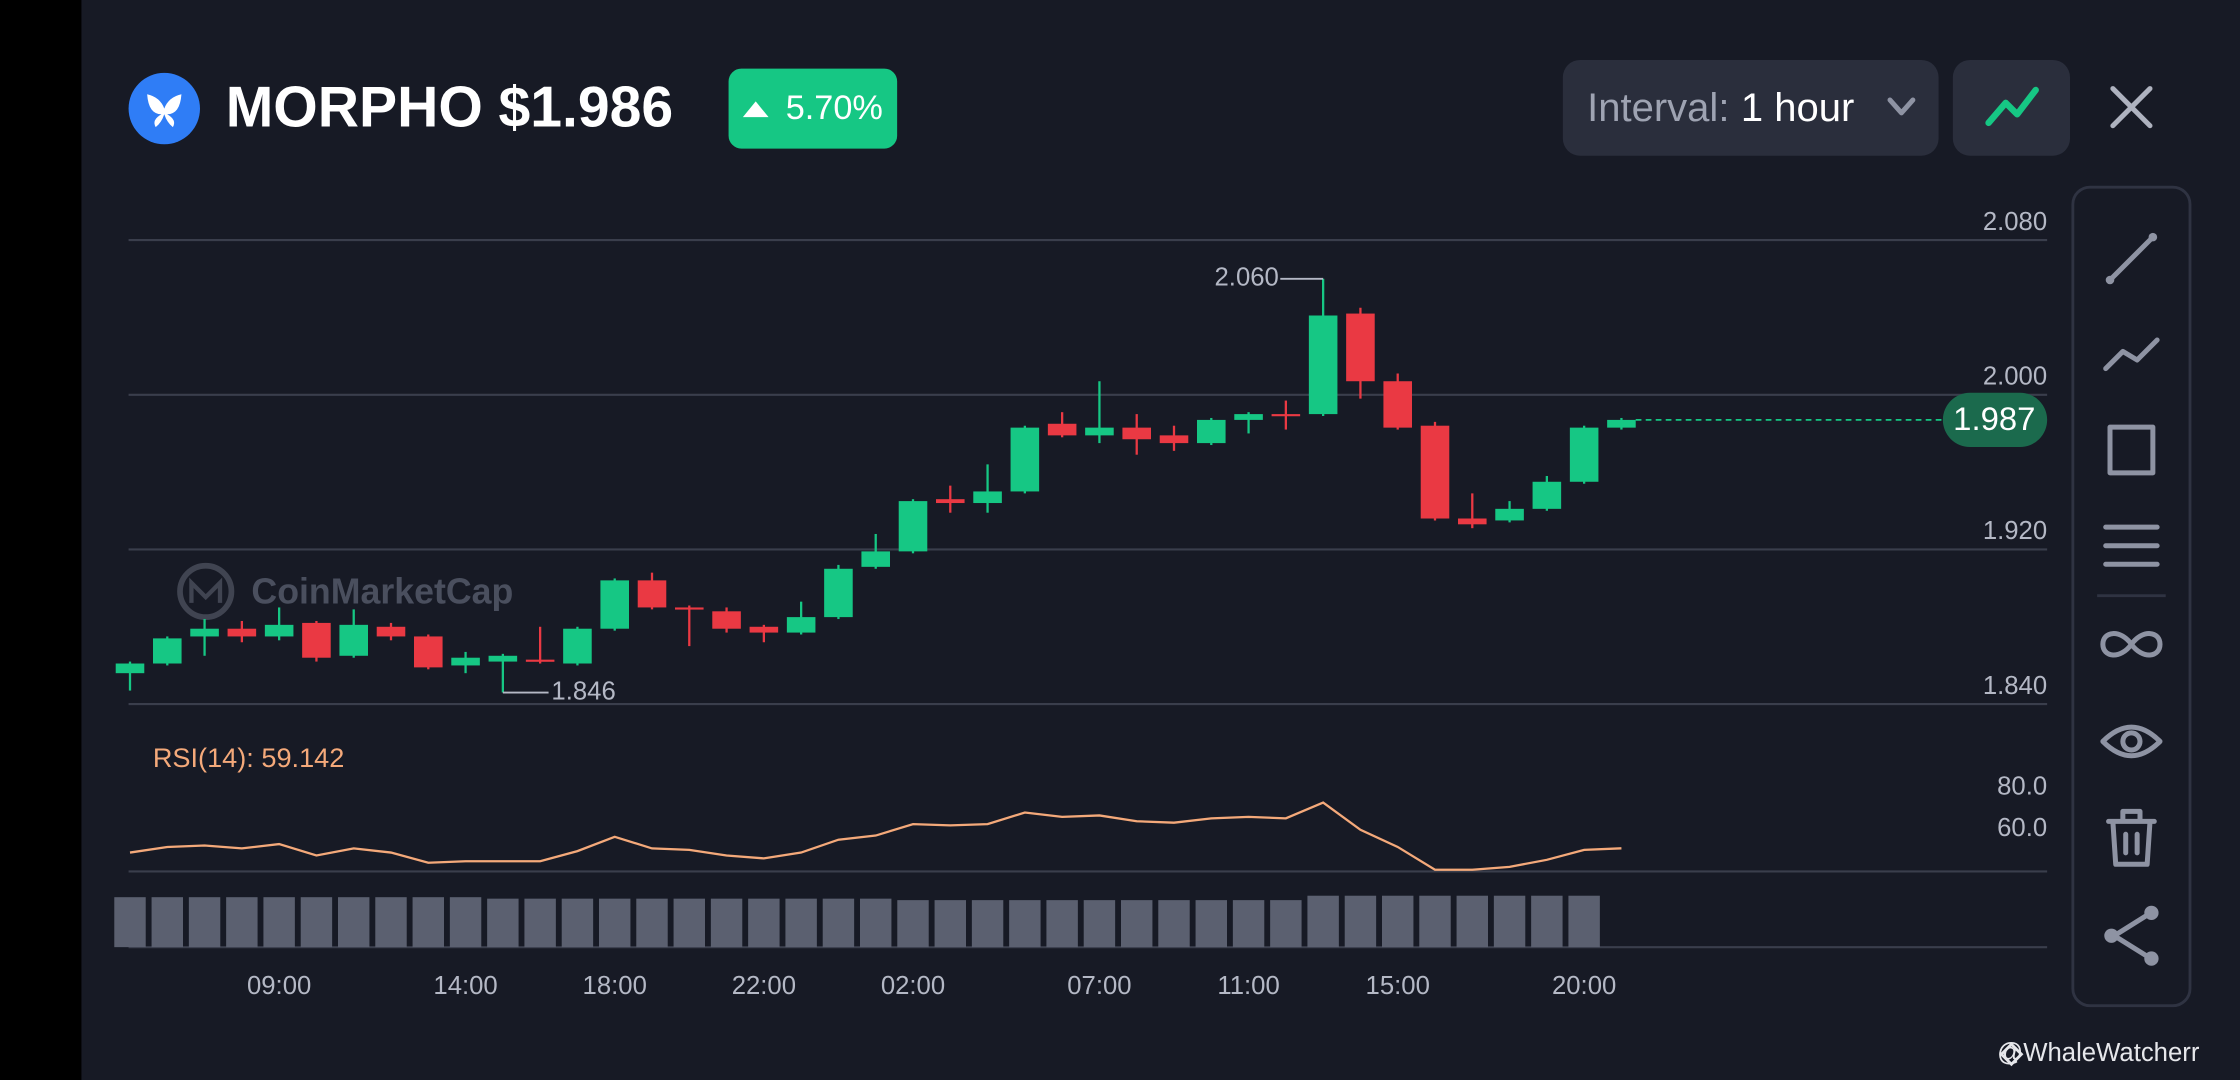  I want to click on credit: @WhaleWatcherr, so click(2098, 1053).